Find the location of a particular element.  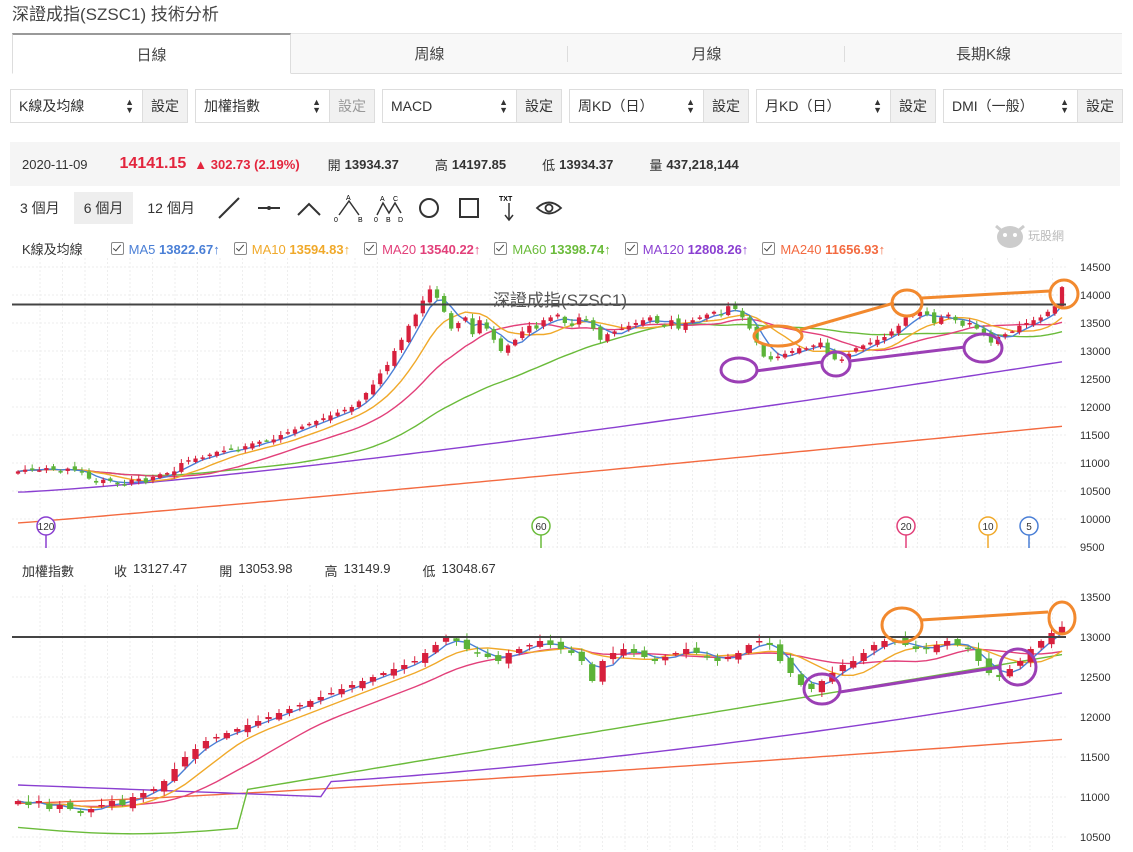

ma10-legend: MA10 13594.83↑ is located at coordinates (291, 249).